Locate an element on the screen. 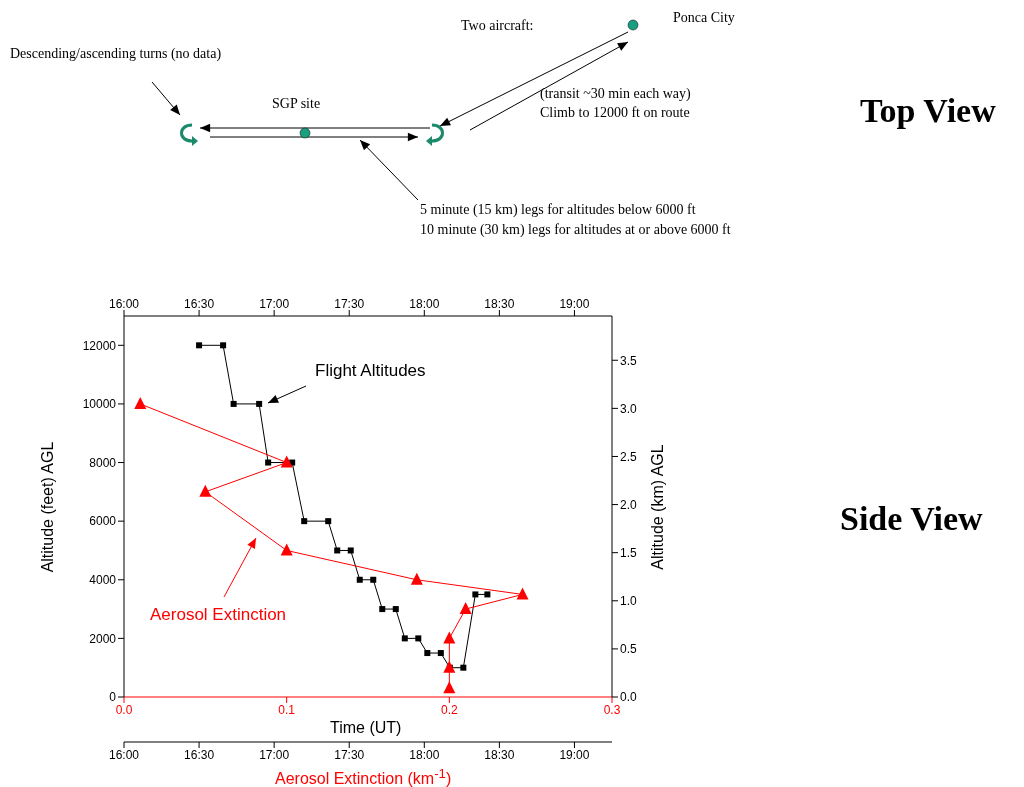 The image size is (1024, 787). y-axis-title: Altitude (feet) AGL is located at coordinates (48, 507).